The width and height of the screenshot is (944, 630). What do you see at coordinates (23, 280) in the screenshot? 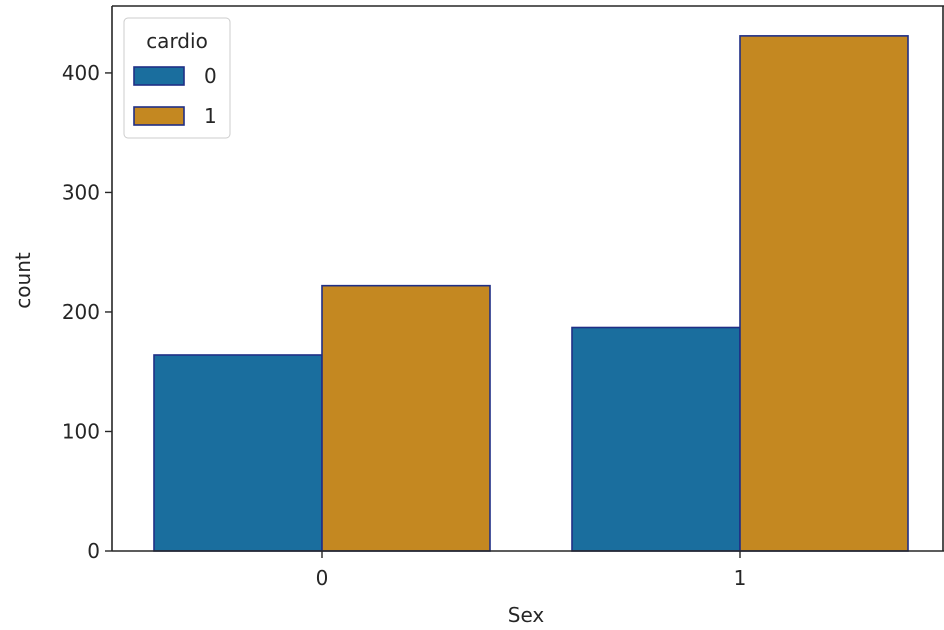
I see `y-axis-label: count` at bounding box center [23, 280].